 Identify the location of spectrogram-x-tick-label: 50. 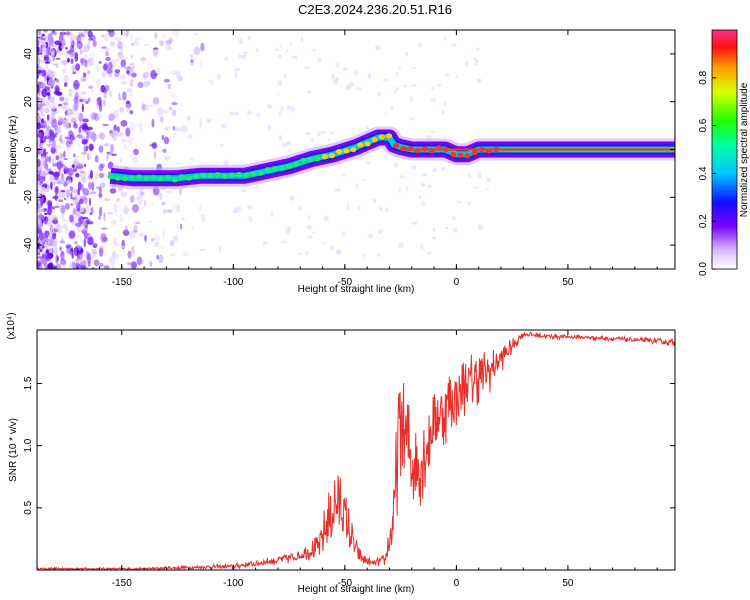
(568, 282).